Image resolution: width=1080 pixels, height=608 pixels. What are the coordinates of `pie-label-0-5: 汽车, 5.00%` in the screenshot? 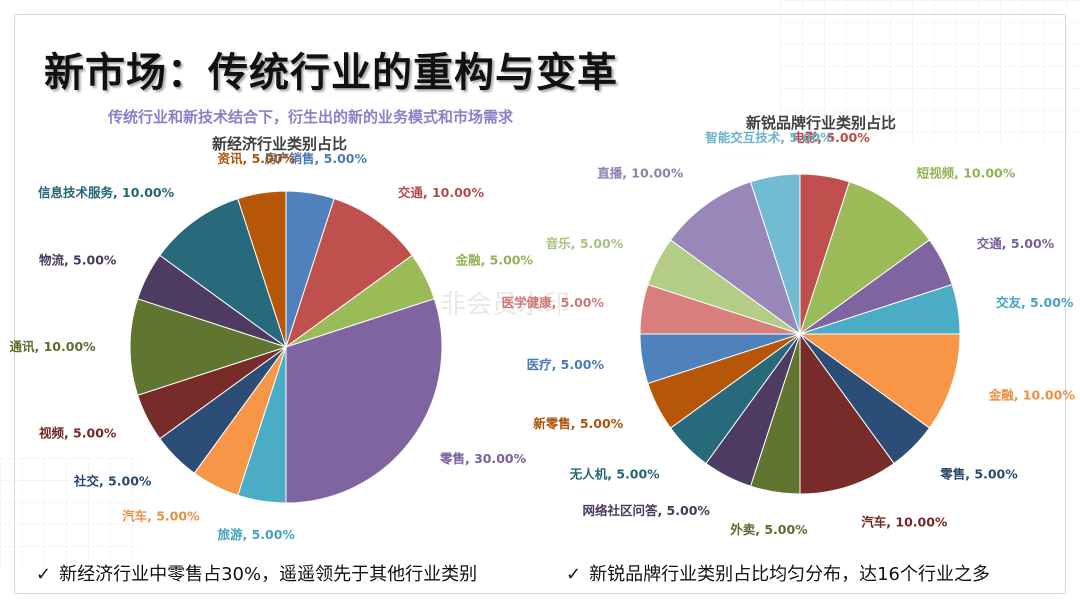 It's located at (161, 516).